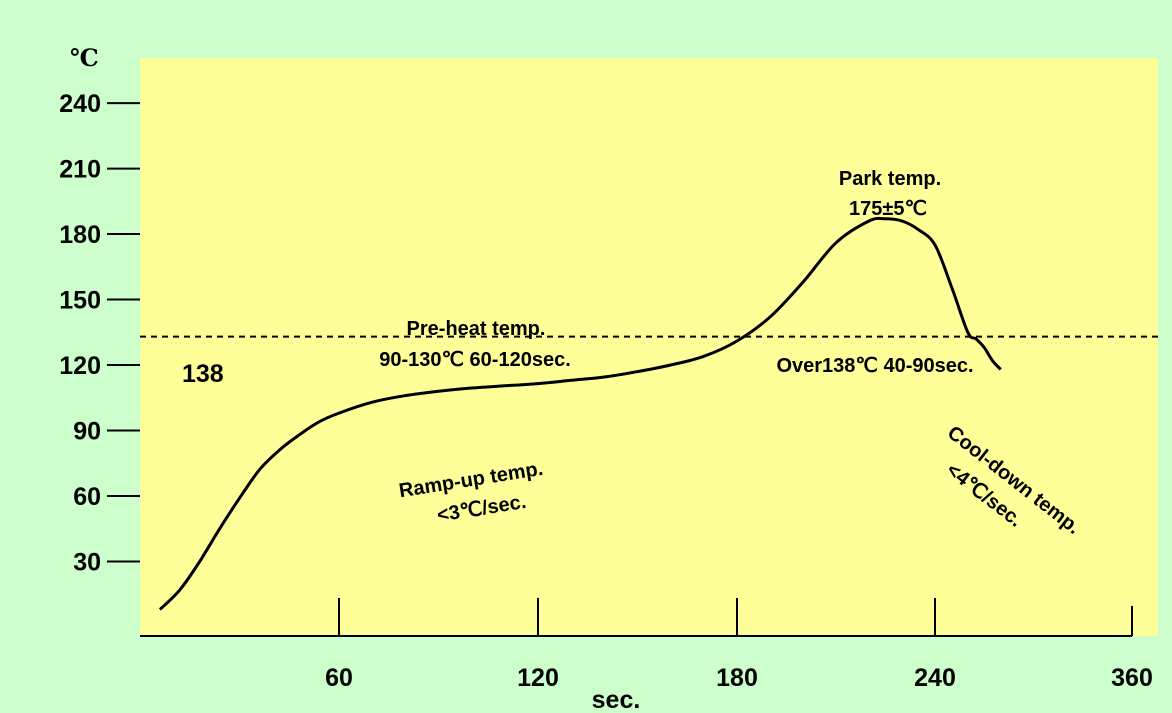  Describe the element at coordinates (87, 432) in the screenshot. I see `y-tick-label: 90` at that location.